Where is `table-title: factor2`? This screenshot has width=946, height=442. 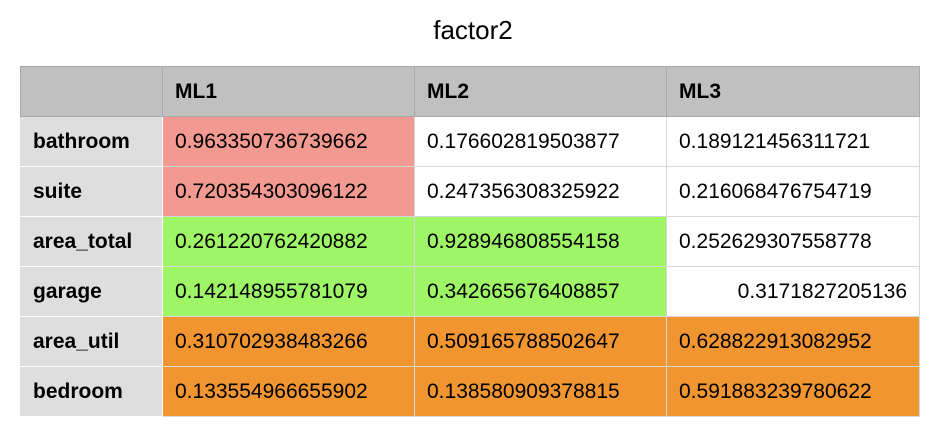
table-title: factor2 is located at coordinates (473, 30).